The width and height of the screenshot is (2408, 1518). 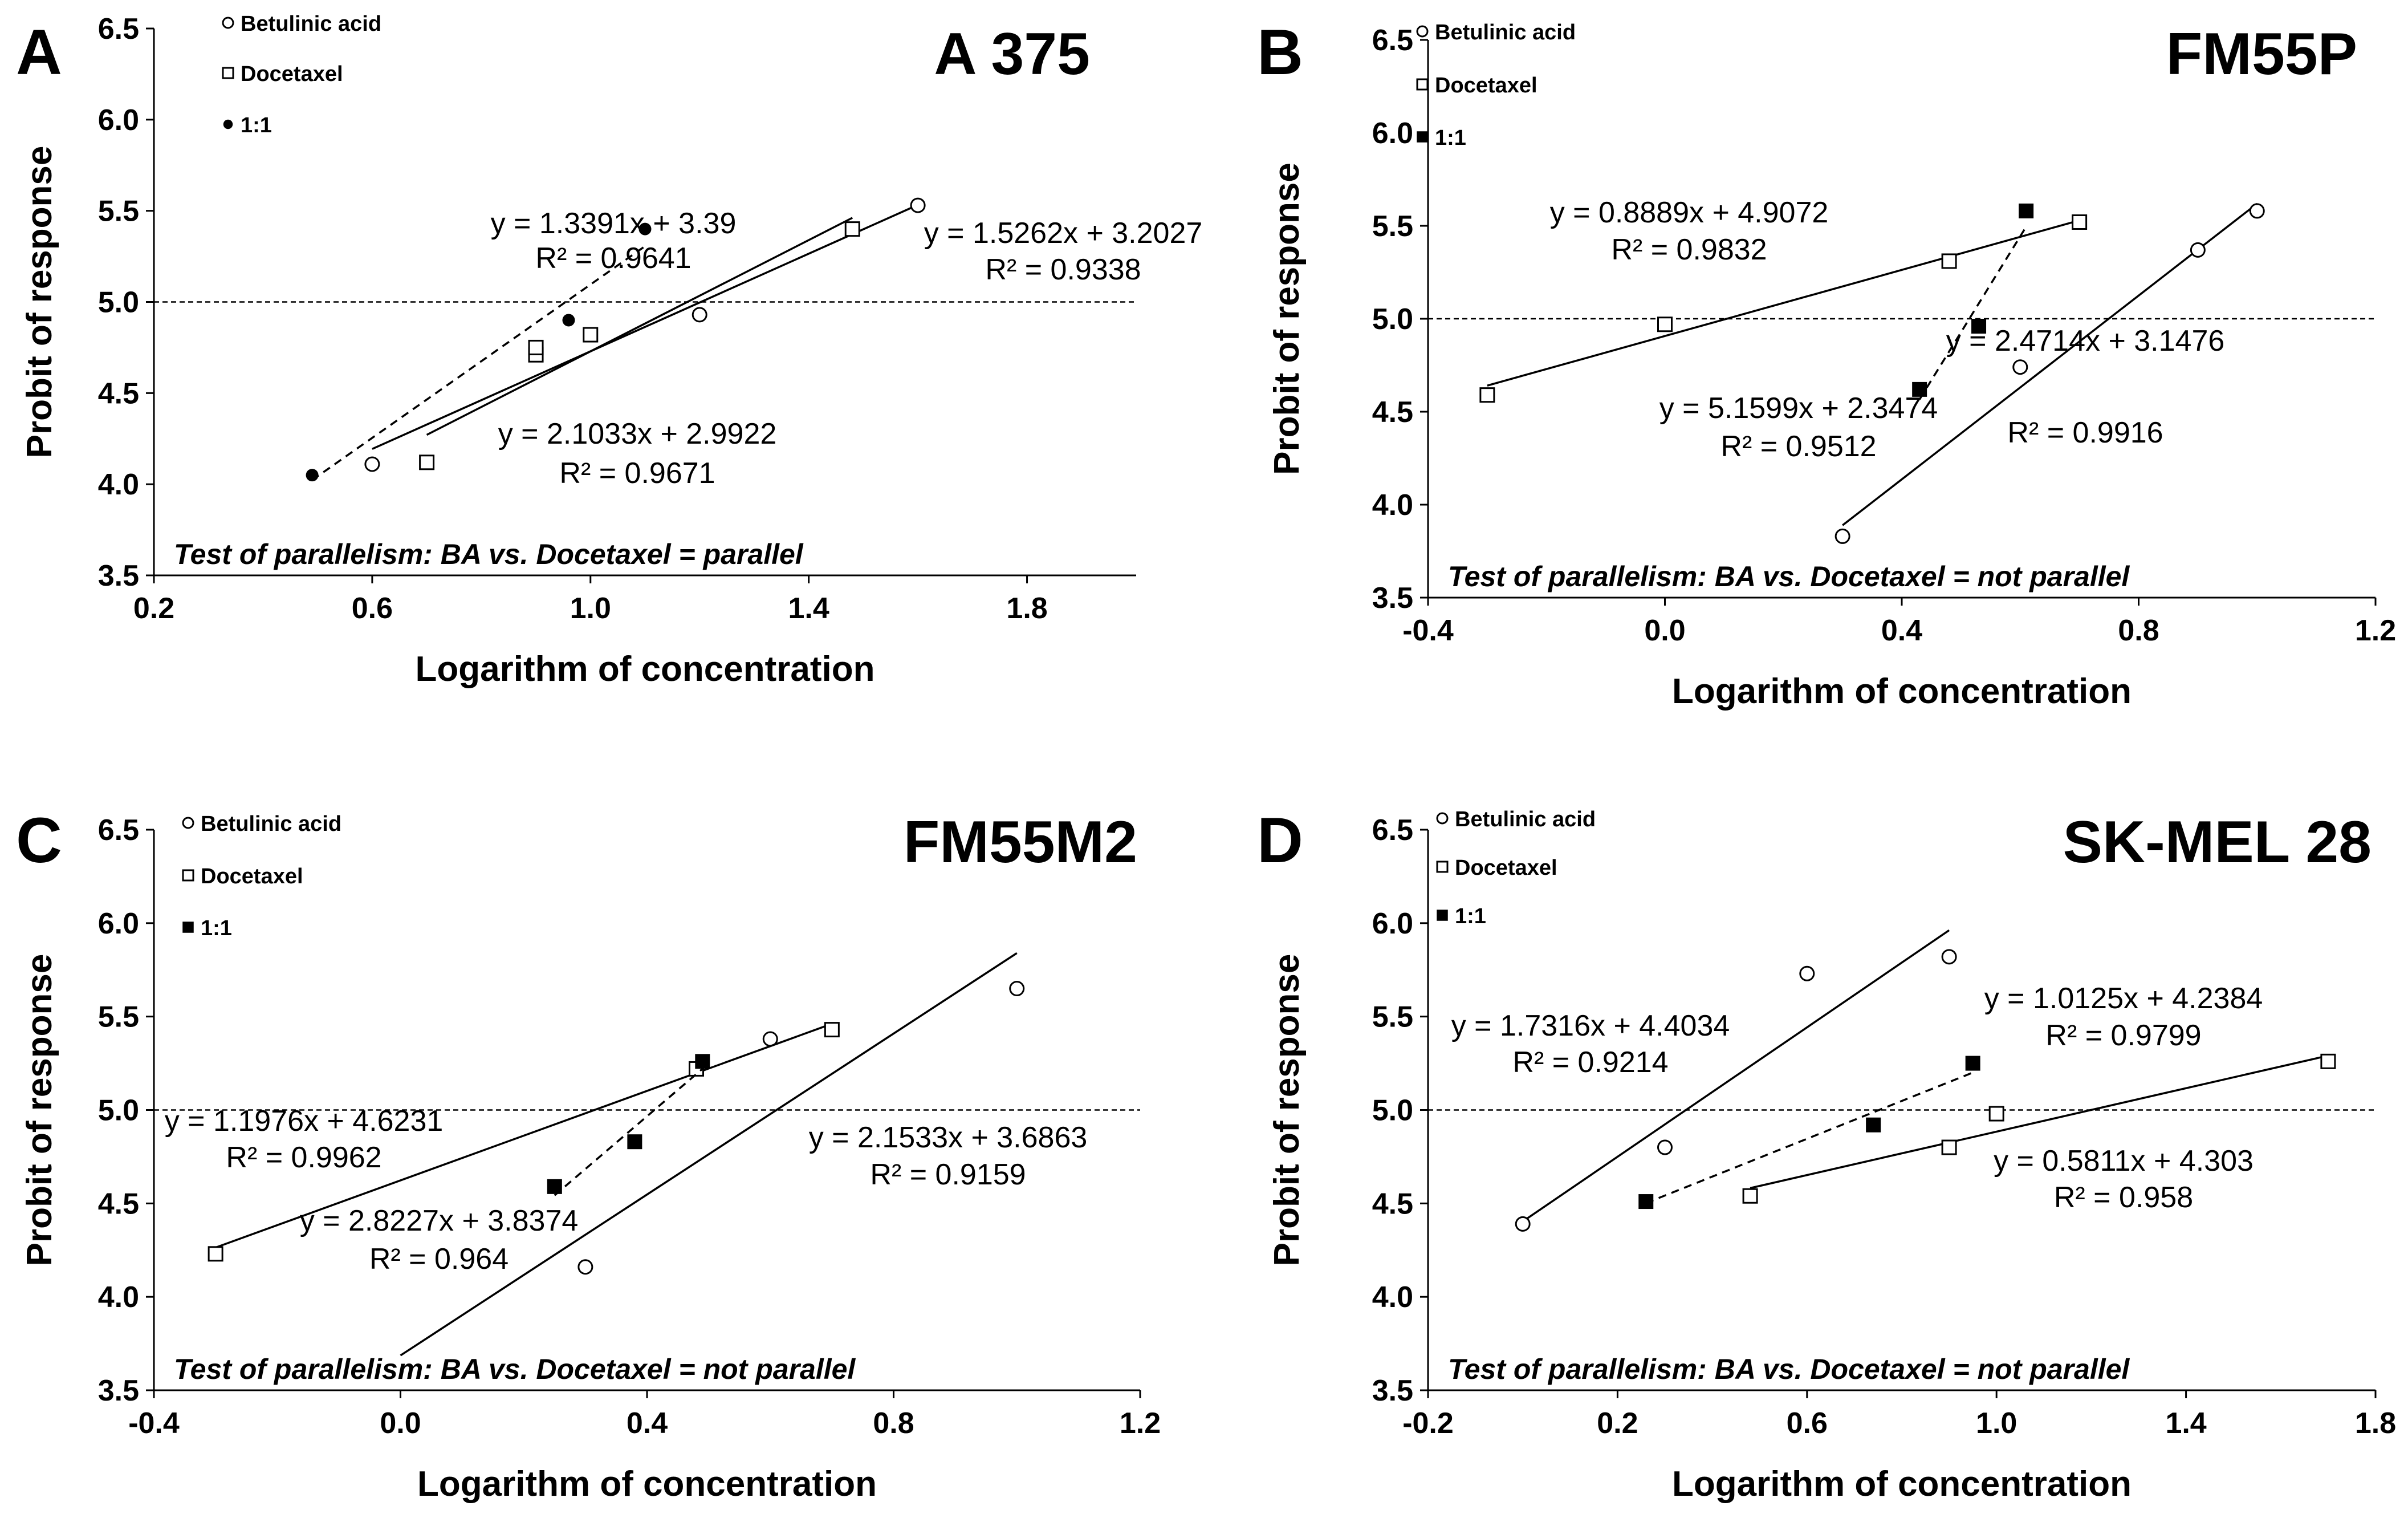 I want to click on fit-r-squared: R² = 0.9641, so click(x=613, y=258).